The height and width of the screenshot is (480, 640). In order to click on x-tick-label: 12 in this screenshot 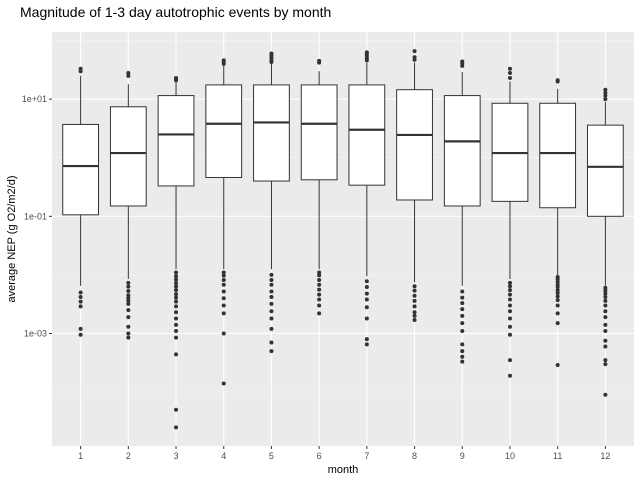, I will do `click(605, 456)`.